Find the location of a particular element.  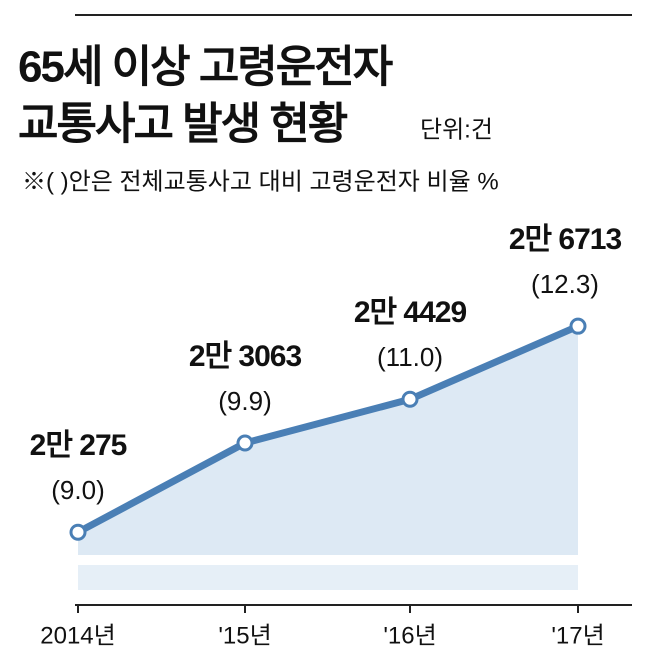

unit-label: 단위:건 is located at coordinates (456, 129).